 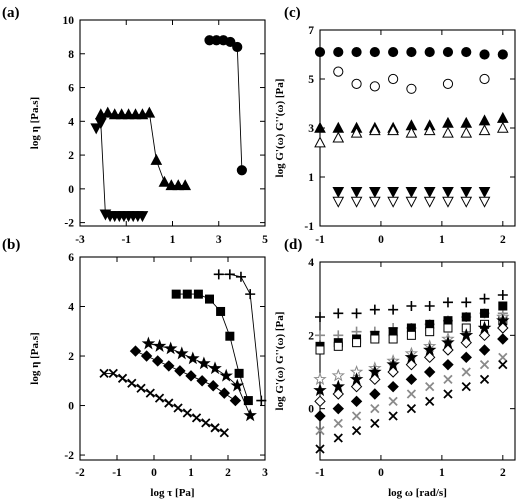 What do you see at coordinates (280, 361) in the screenshot?
I see `y-axis-label: log G'(ω) G''(ω) [Pa]` at bounding box center [280, 361].